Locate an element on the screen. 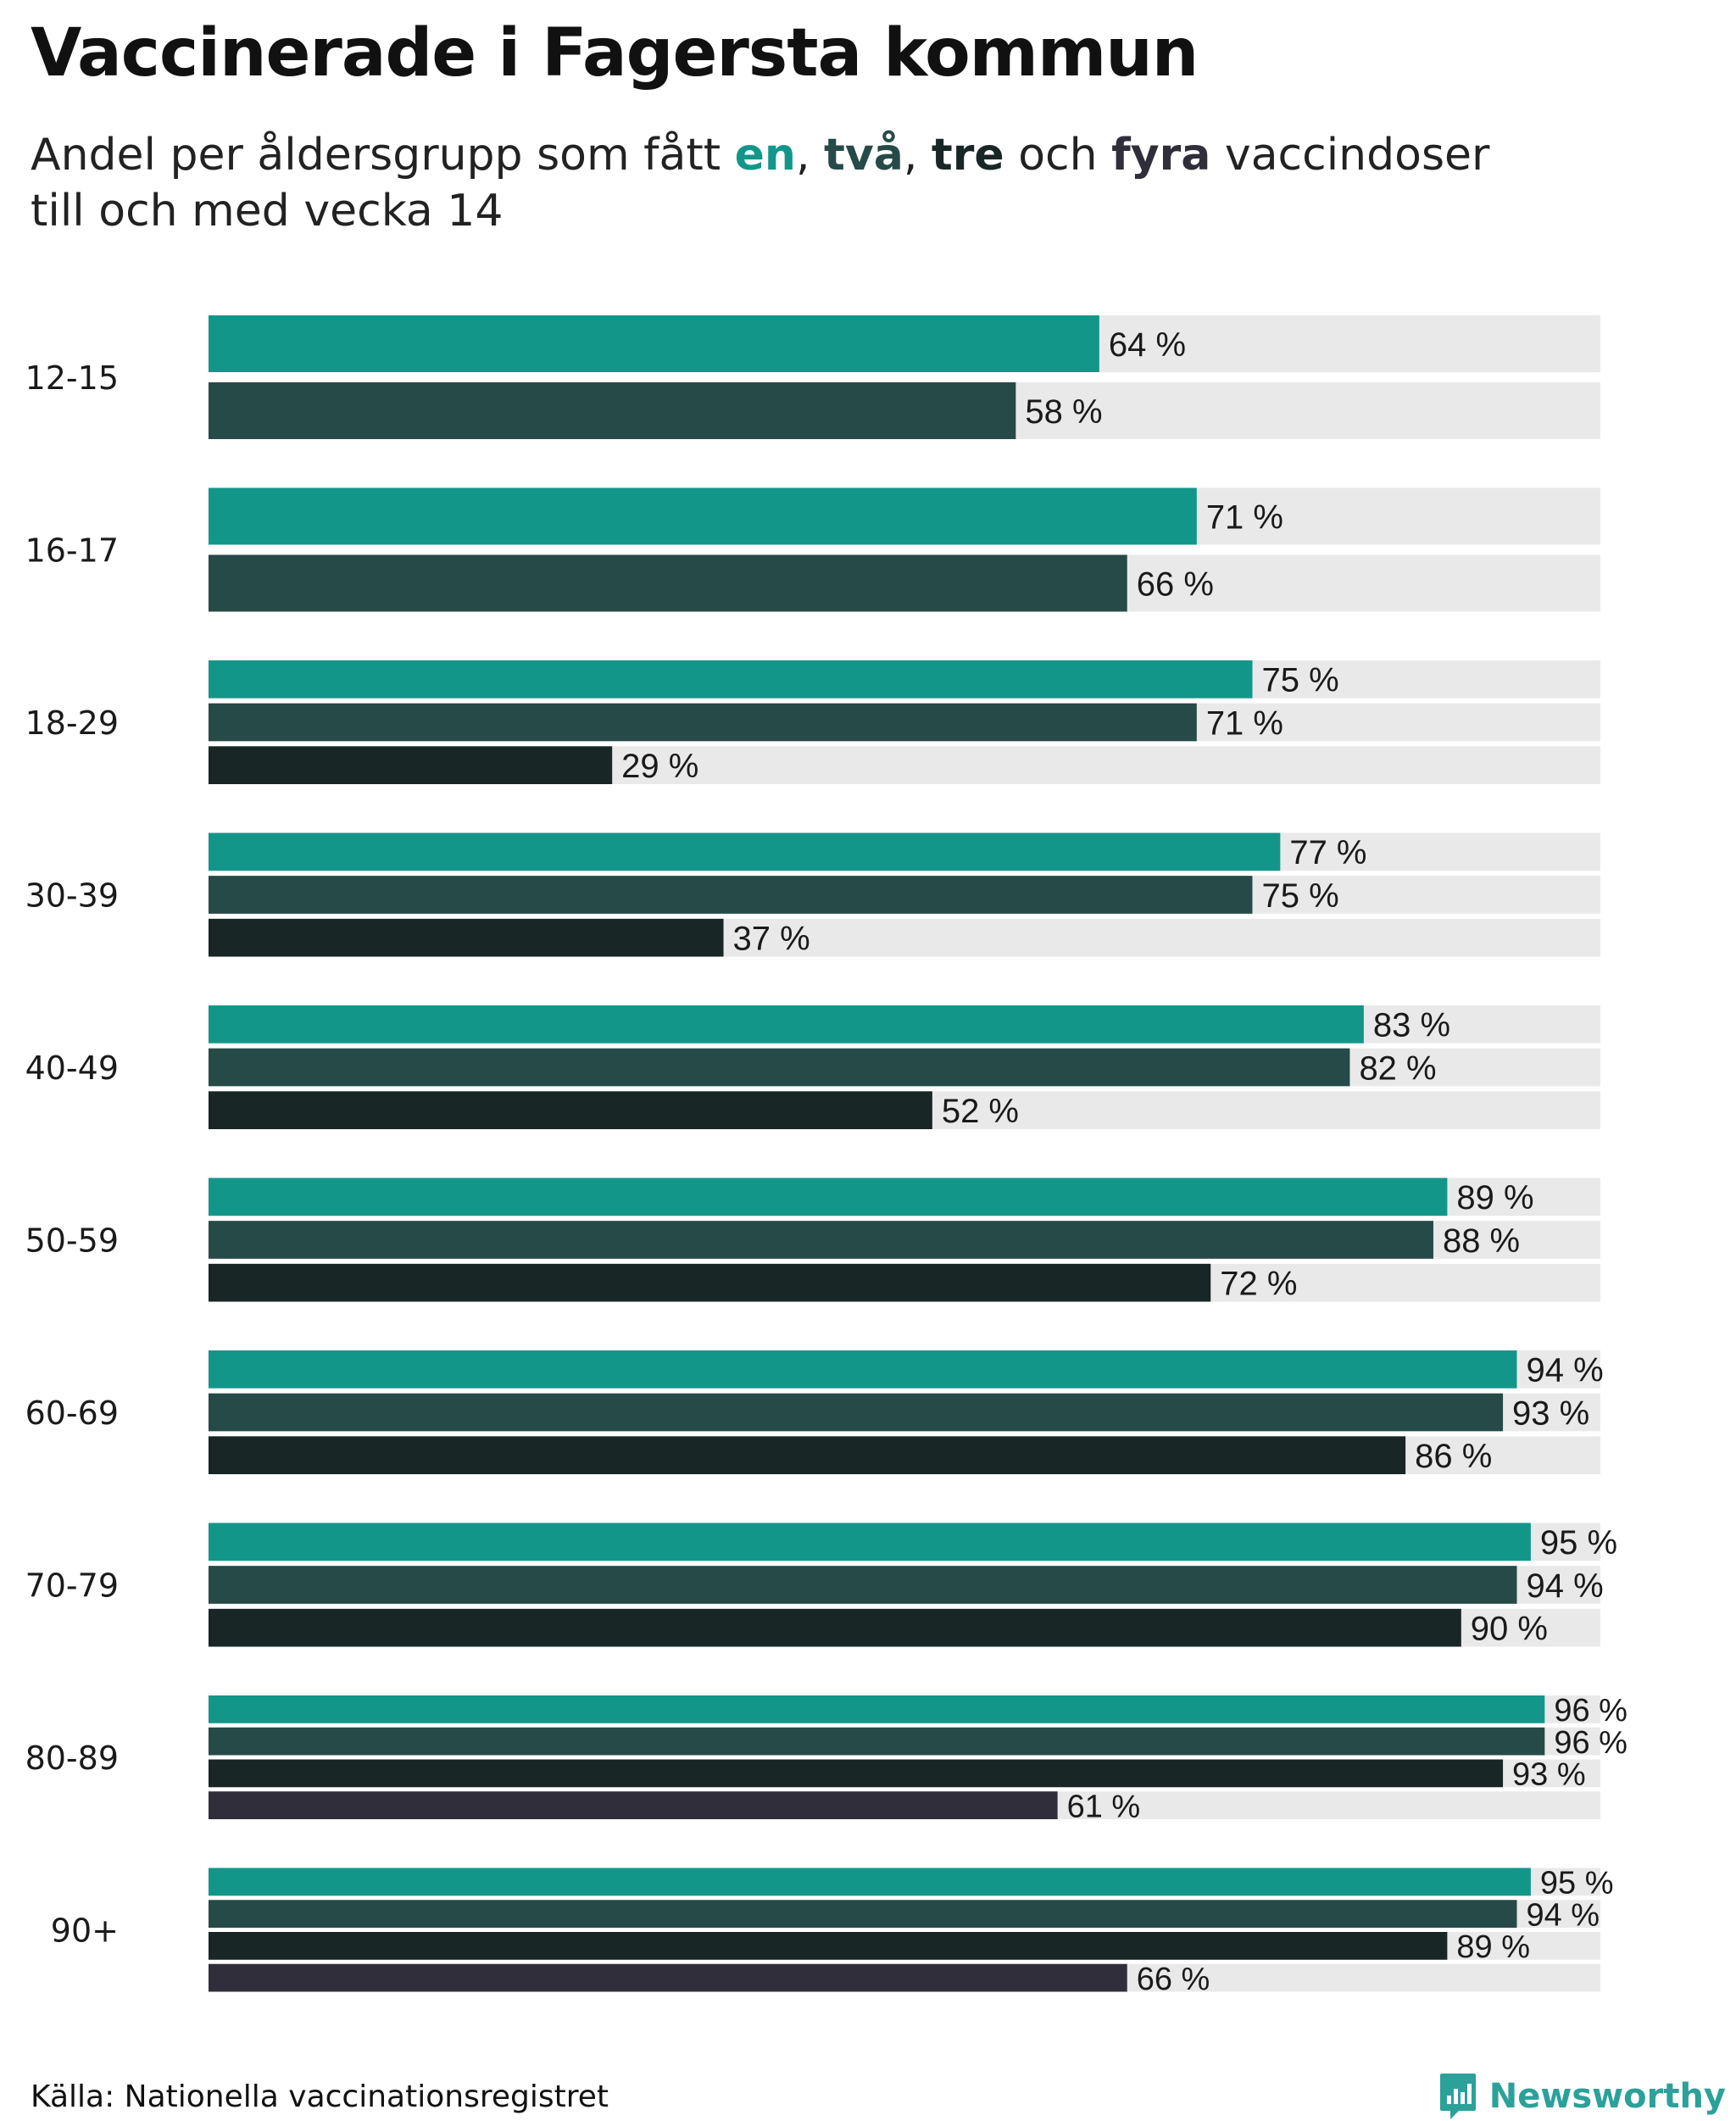 The image size is (1736, 2121). newsworthy-logo-icon is located at coordinates (1457, 2096).